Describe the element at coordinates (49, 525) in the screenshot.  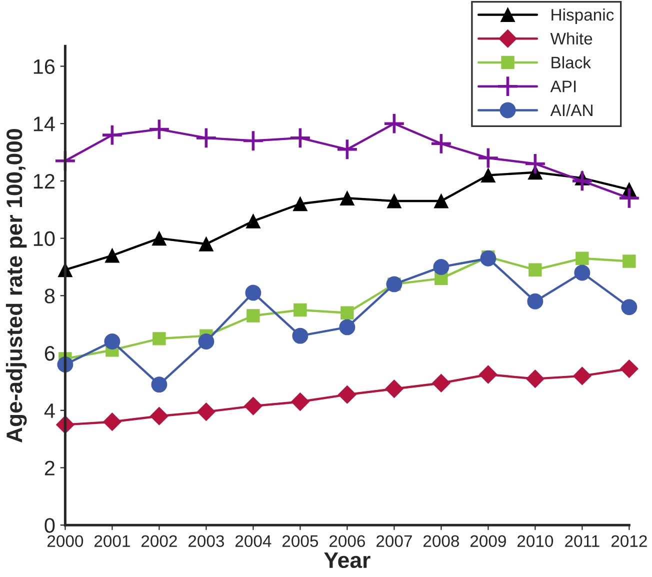
I see `y-tick-label: 0` at that location.